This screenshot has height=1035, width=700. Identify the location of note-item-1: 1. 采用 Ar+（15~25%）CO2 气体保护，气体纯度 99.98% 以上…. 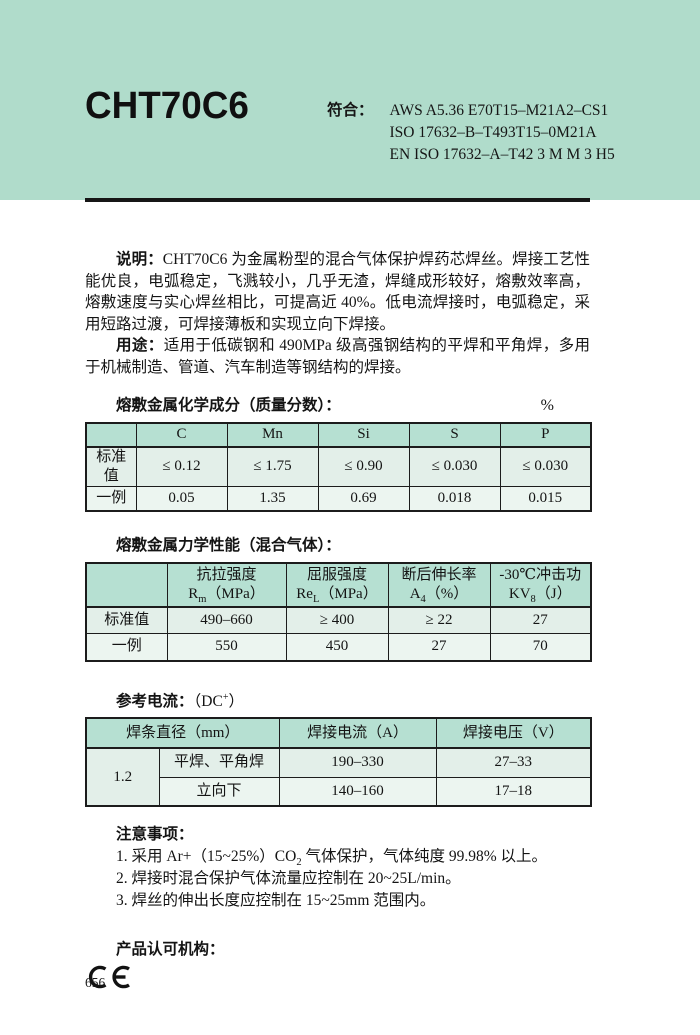
(331, 858).